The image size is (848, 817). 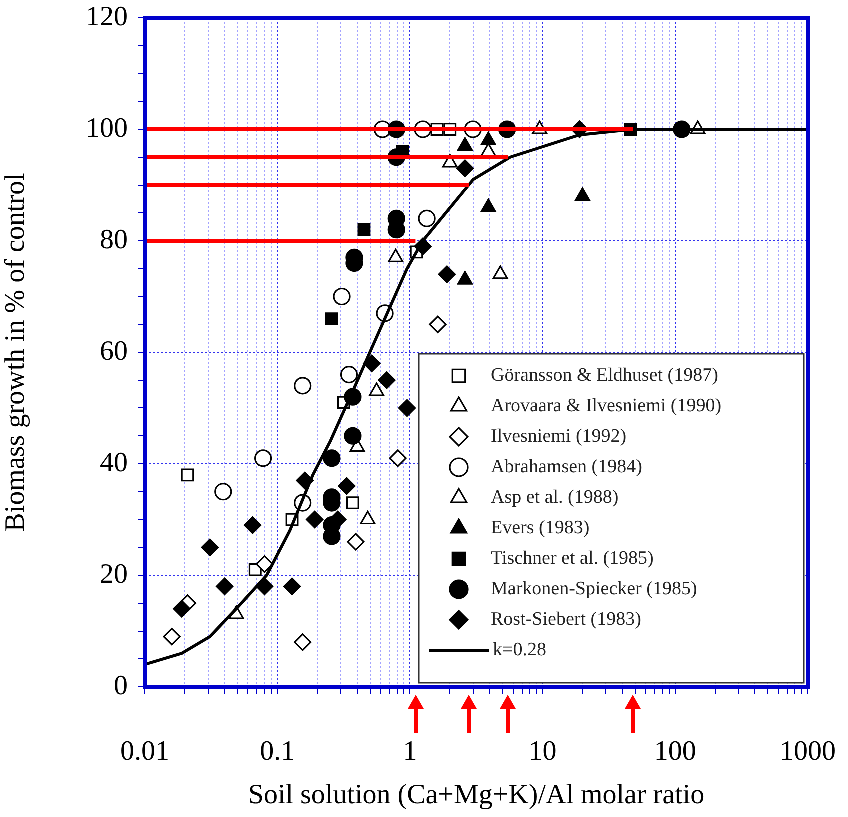 I want to click on y-tick-label: 120, so click(x=107, y=16).